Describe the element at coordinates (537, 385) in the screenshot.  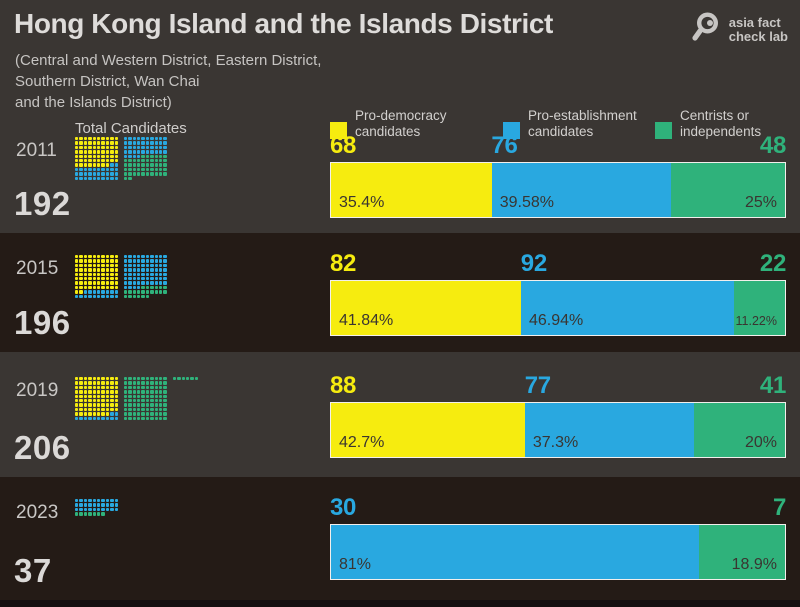
I see `bar-count-label: 77` at that location.